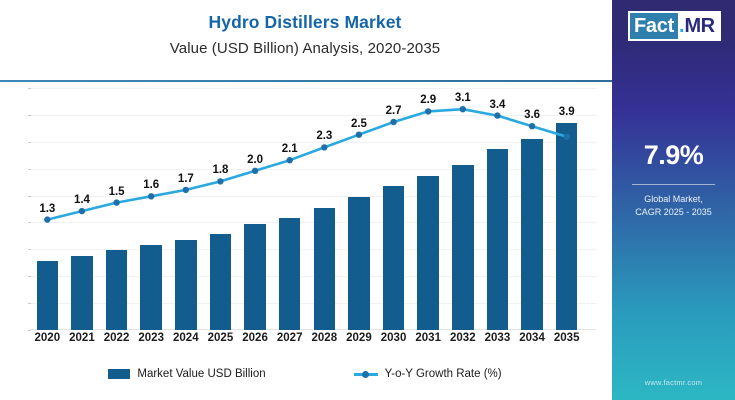 This screenshot has height=400, width=735. I want to click on x-axis-tick-label: 2027, so click(289, 338).